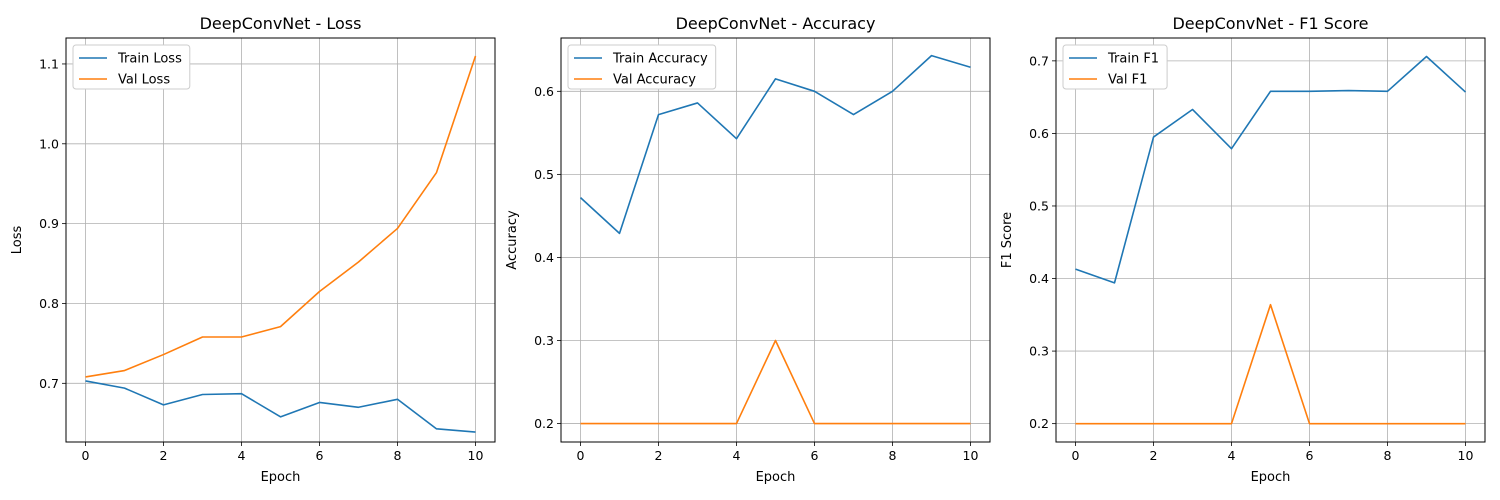  Describe the element at coordinates (49, 143) in the screenshot. I see `y-tick-label: 1.0` at that location.